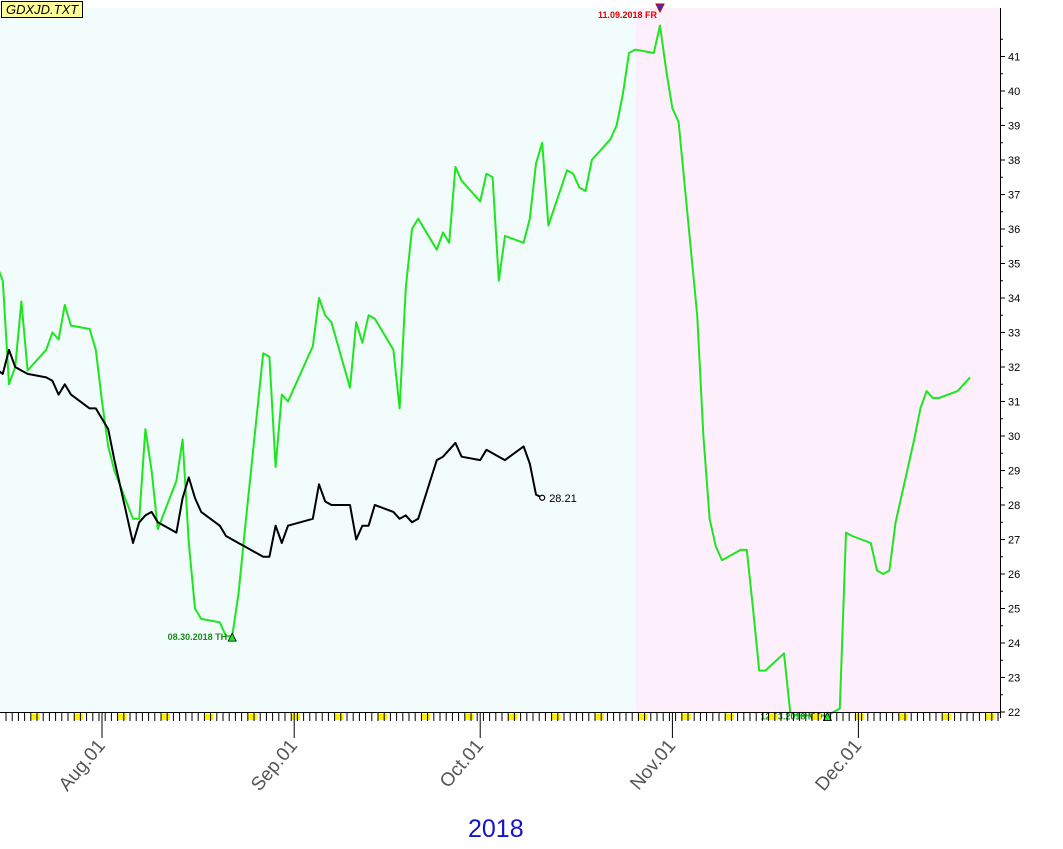  Describe the element at coordinates (271, 453) in the screenshot. I see `black-price-line` at that location.